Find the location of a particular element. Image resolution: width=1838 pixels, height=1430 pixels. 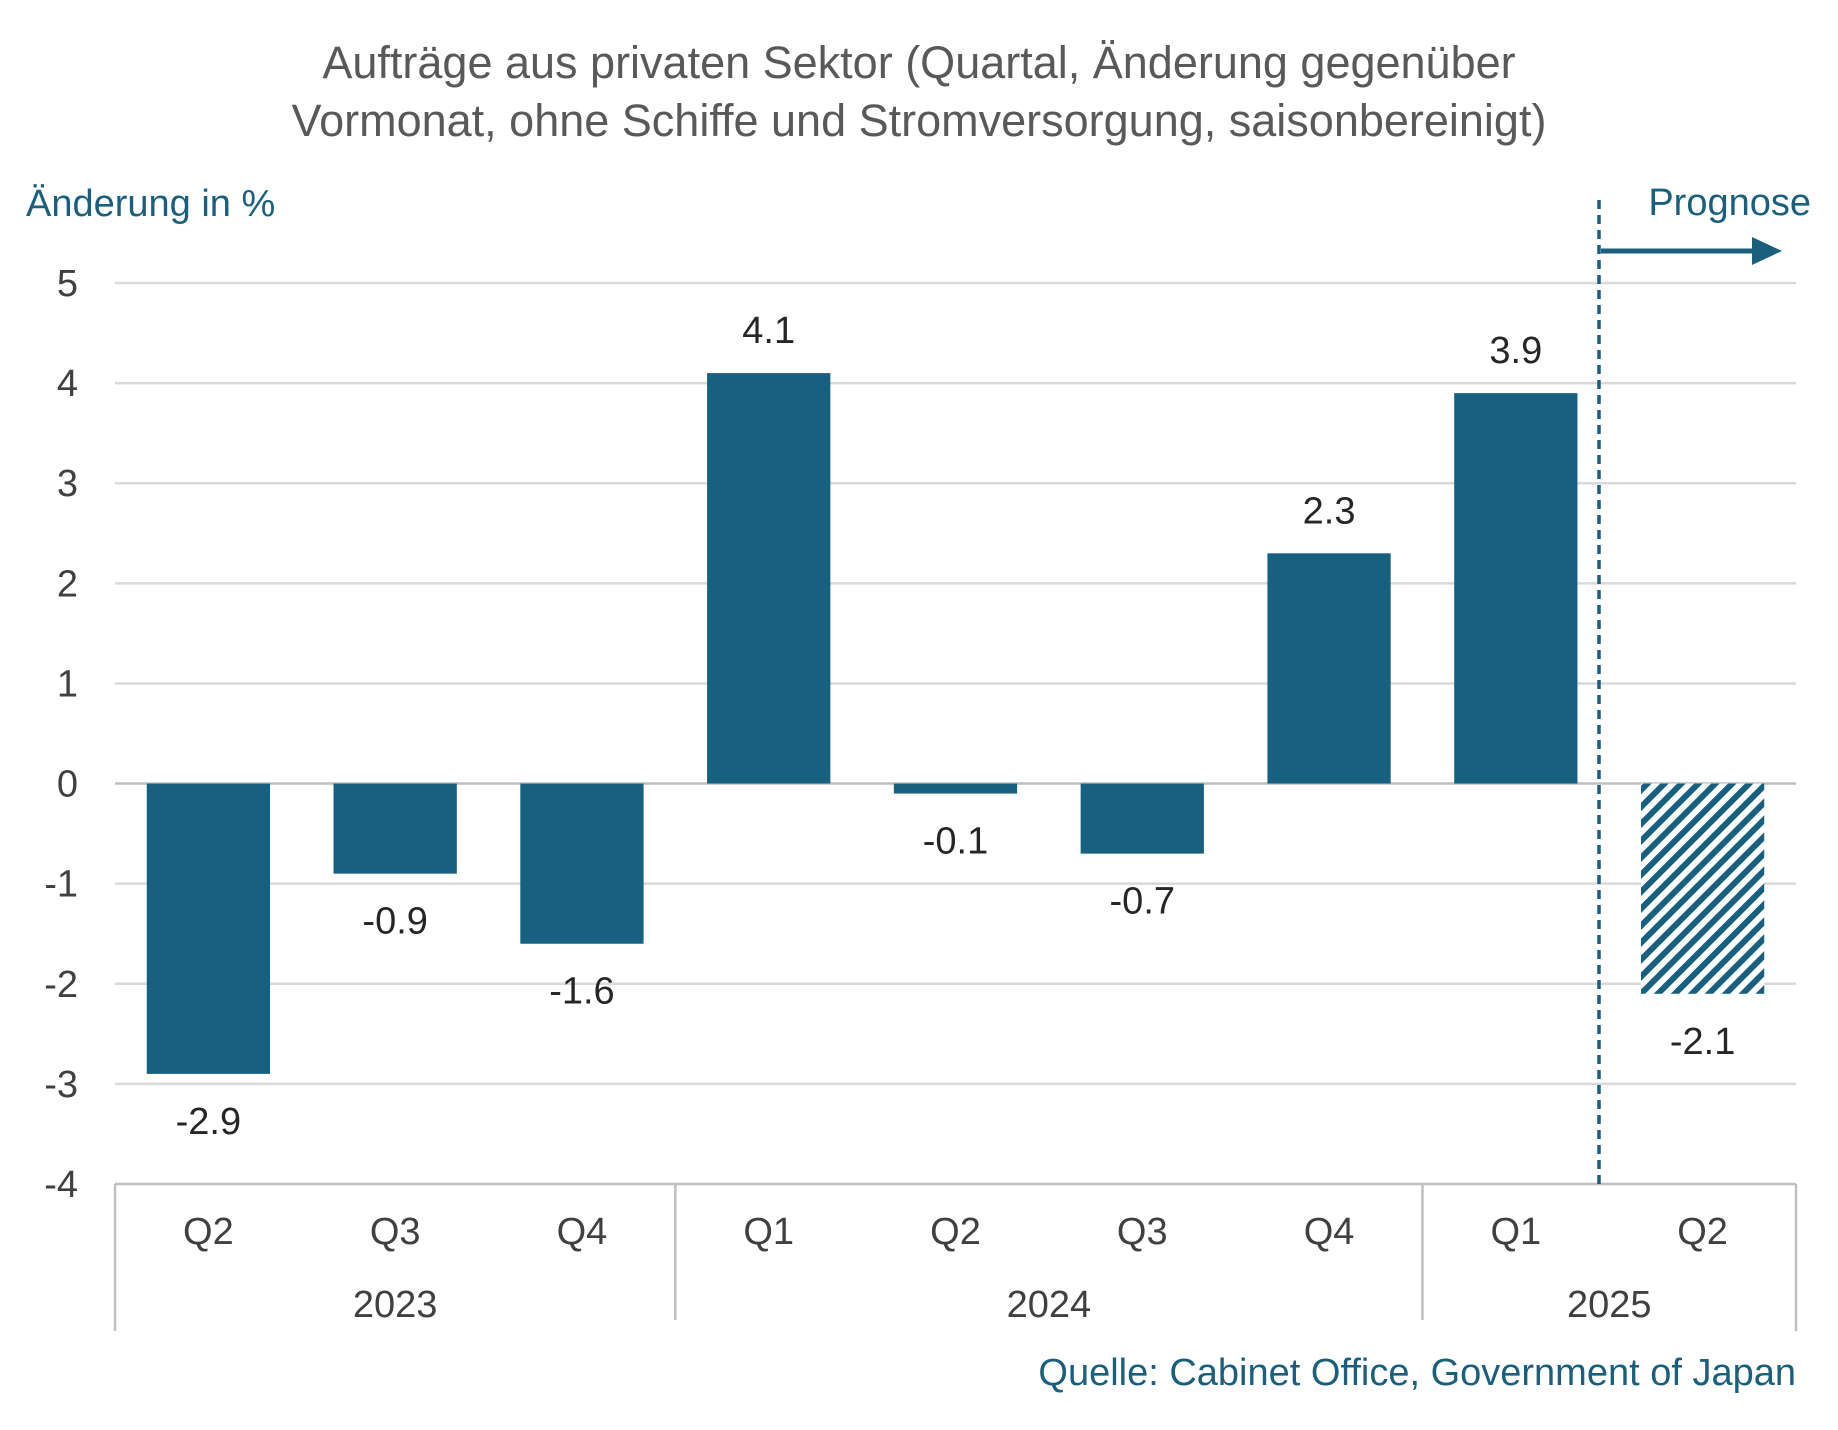

year-label: 2025 is located at coordinates (1609, 1305).